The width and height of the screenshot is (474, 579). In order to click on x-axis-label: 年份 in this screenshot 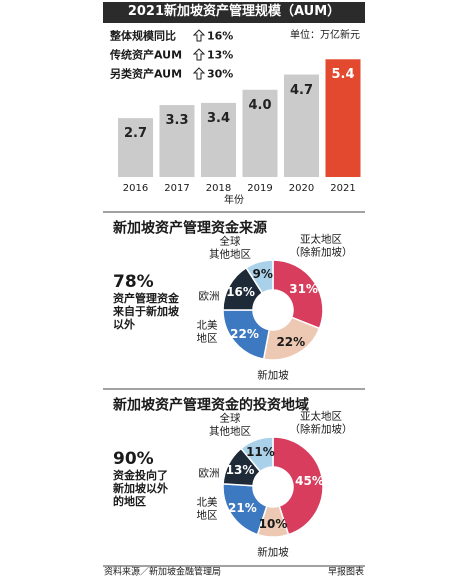, I will do `click(234, 200)`.